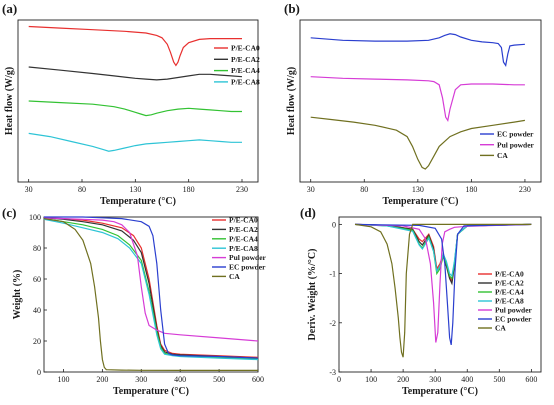 Image resolution: width=554 pixels, height=405 pixels. I want to click on plot-frame, so click(440, 294).